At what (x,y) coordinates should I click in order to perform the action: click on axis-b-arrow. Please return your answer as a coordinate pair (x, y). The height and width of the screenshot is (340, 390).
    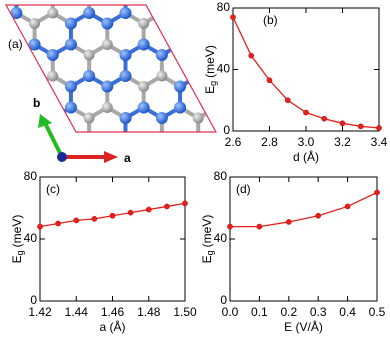
    Looking at the image, I should click on (54, 141).